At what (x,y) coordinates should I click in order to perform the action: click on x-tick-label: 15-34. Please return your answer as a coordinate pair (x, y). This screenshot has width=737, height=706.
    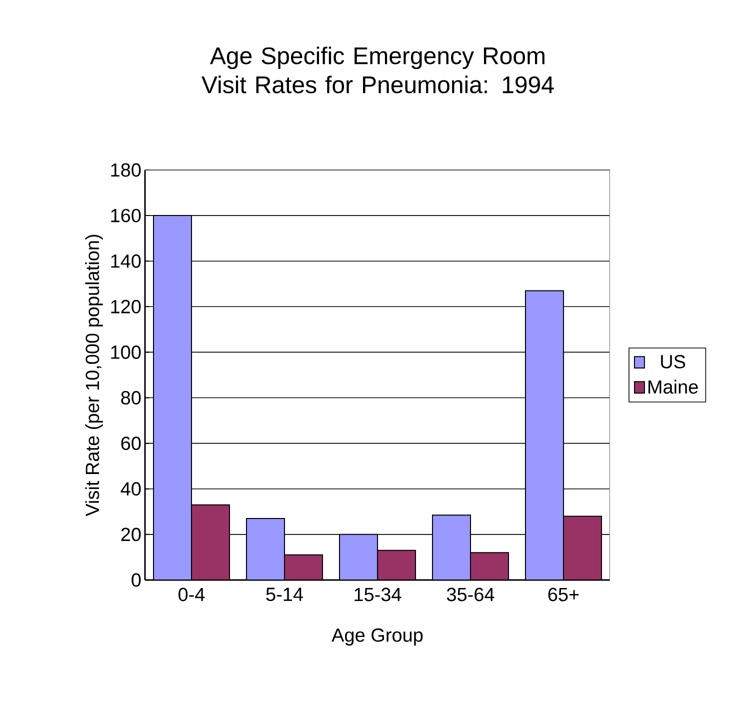
    Looking at the image, I should click on (378, 595).